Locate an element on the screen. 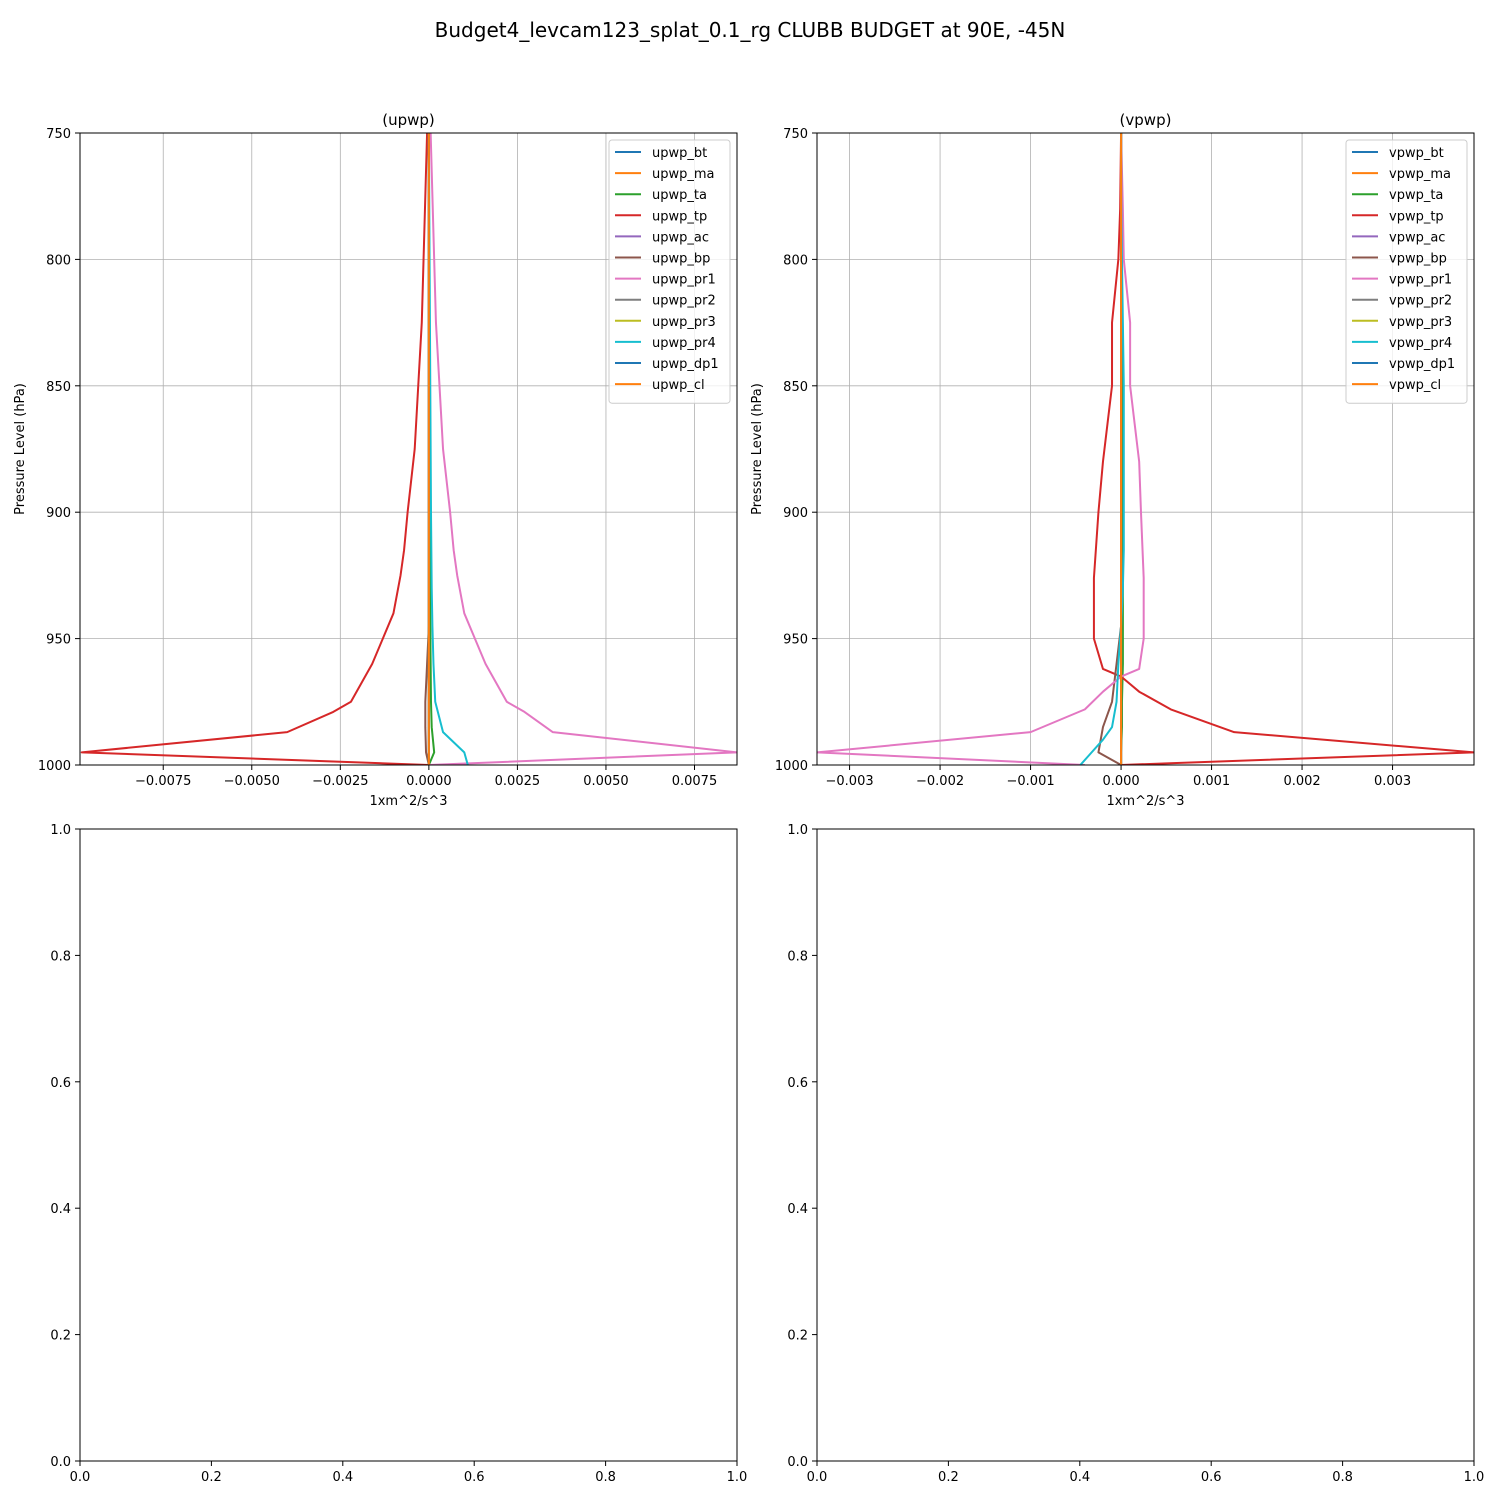 This screenshot has height=1500, width=1500. x-tick-label: 0.002 is located at coordinates (1301, 781).